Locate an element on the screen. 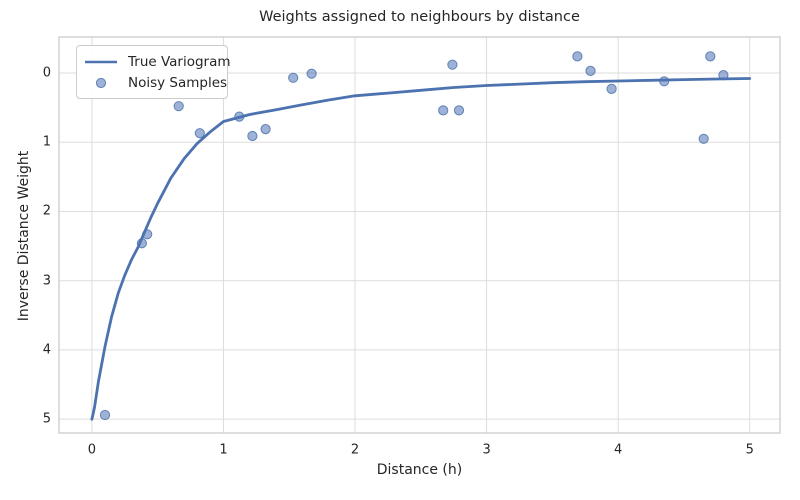 Image resolution: width=800 pixels, height=500 pixels. legend-entry-true-variogram: True Variogram is located at coordinates (157, 61).